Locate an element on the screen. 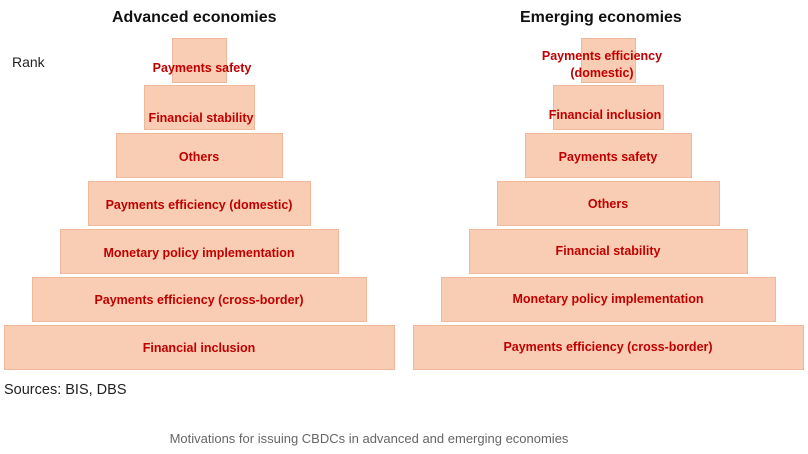  emerging-tier-label-4: Others is located at coordinates (608, 204).